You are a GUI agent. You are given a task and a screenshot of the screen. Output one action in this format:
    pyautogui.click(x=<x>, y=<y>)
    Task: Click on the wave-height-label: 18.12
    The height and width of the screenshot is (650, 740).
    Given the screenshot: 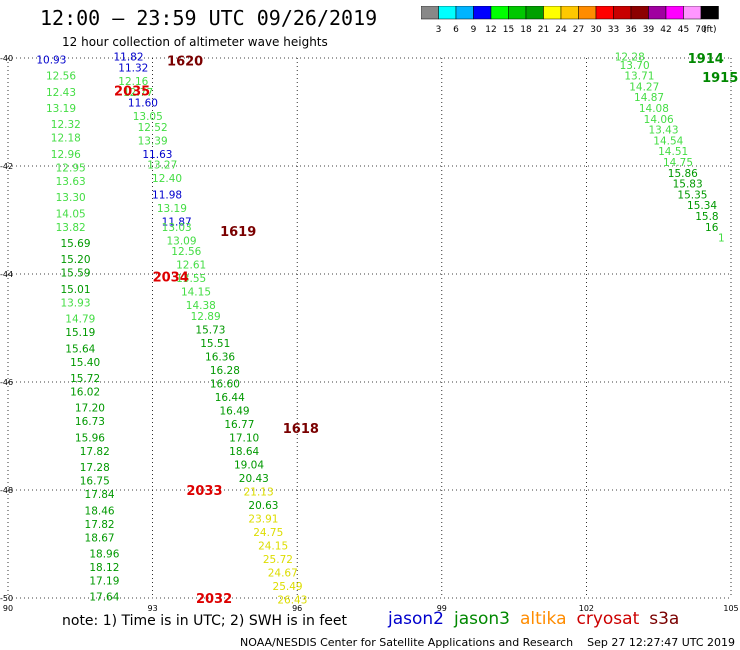 What is the action you would take?
    pyautogui.click(x=104, y=568)
    